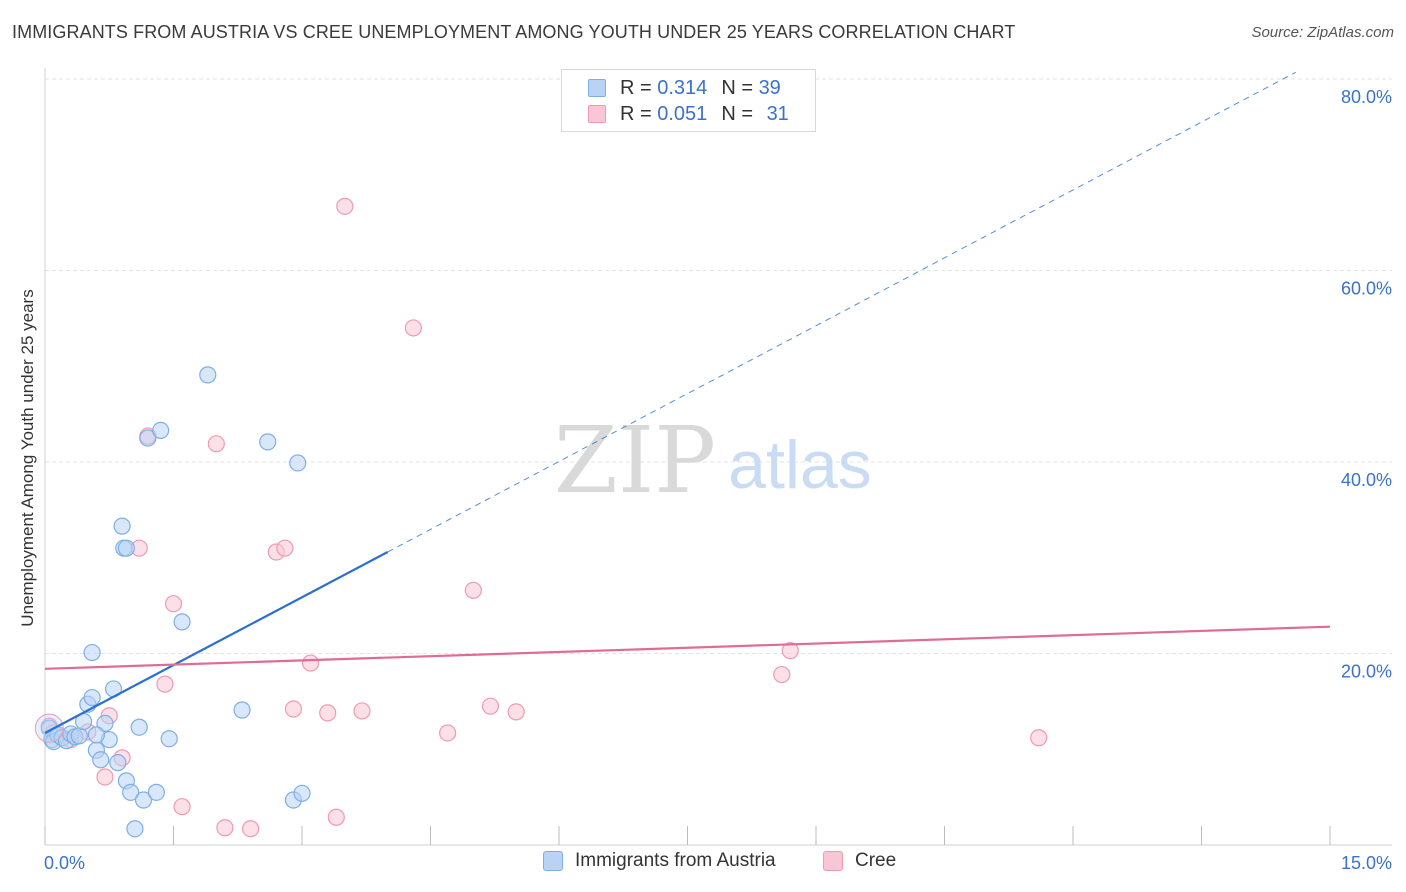  What do you see at coordinates (777, 113) in the screenshot?
I see `legend-n-value: 31` at bounding box center [777, 113].